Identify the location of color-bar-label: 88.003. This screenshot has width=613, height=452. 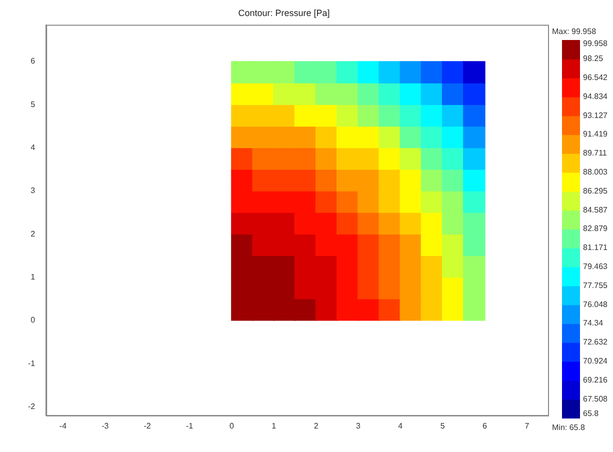
(595, 172).